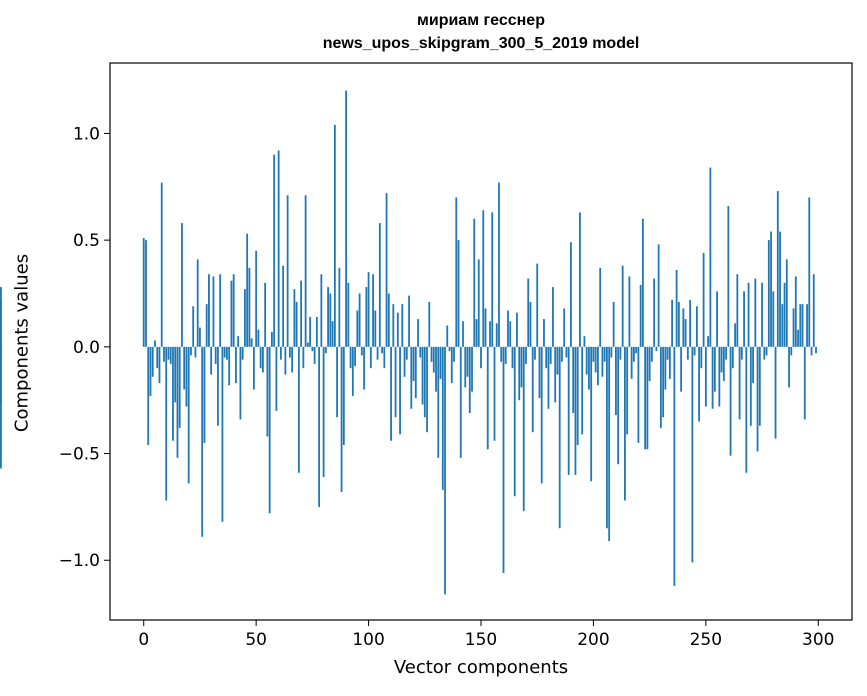  I want to click on y-tick-label: 0.0, so click(86, 348).